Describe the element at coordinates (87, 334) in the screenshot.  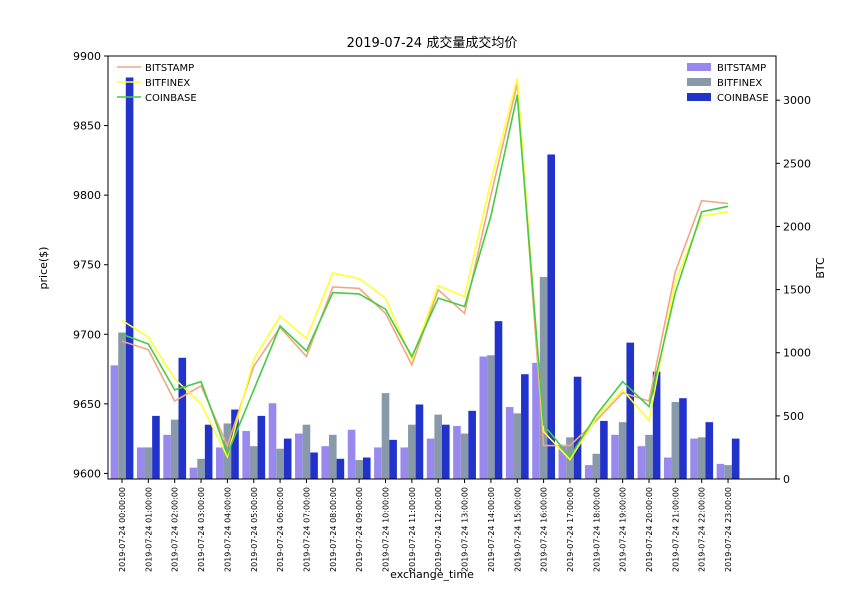
I see `y-left-tick-label: 9700` at that location.